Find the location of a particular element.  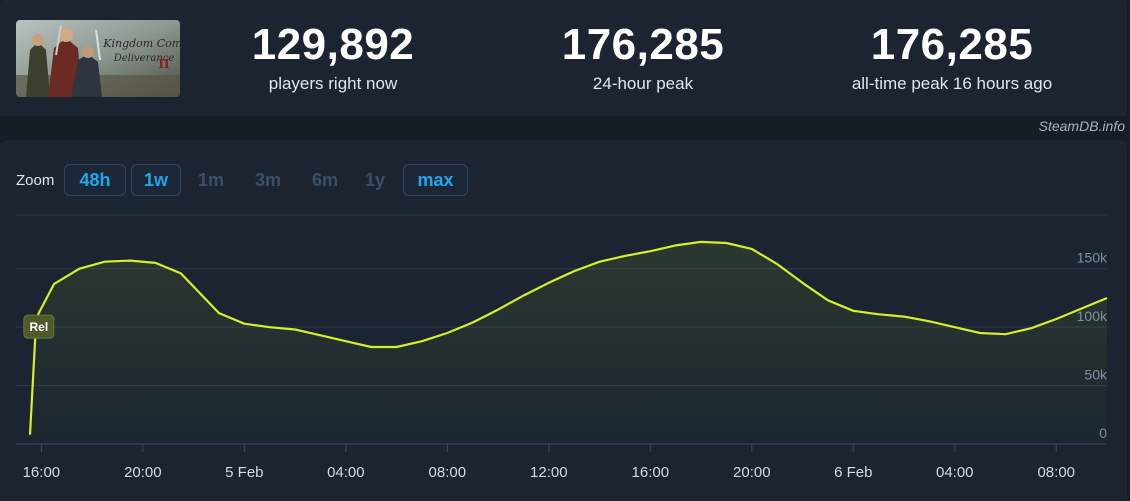

zoom-max-button: max is located at coordinates (435, 180).